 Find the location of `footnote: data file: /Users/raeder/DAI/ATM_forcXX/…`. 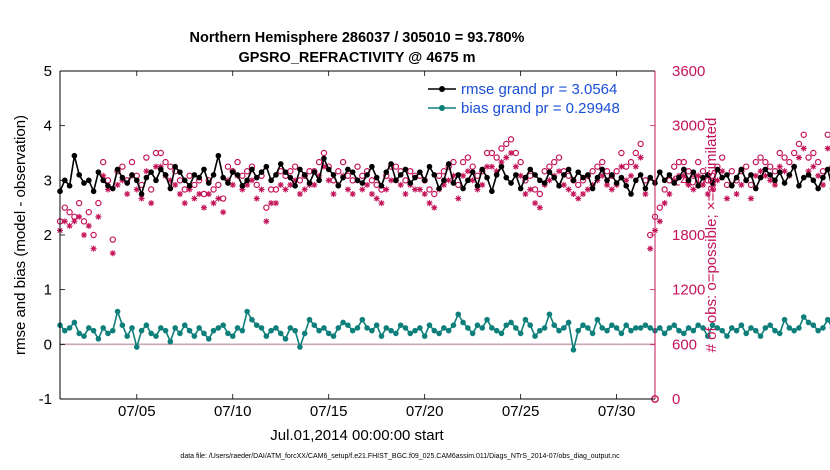

footnote: data file: /Users/raeder/DAI/ATM_forcXX/… is located at coordinates (400, 456).